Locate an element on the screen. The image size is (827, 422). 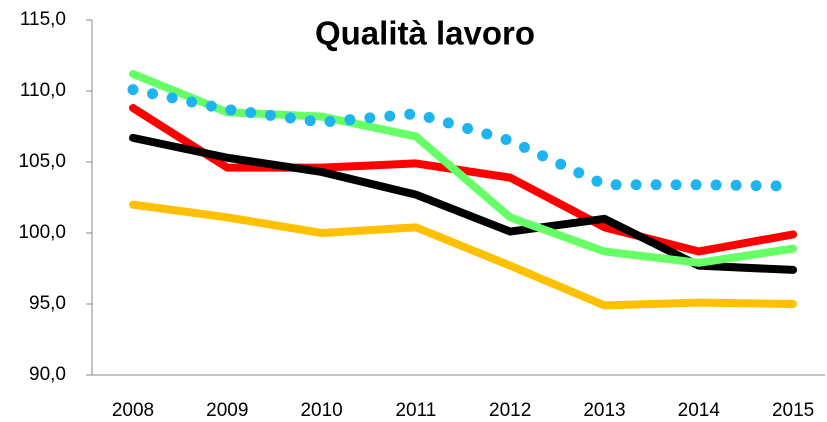
x-tick-label: 2013 is located at coordinates (604, 410).